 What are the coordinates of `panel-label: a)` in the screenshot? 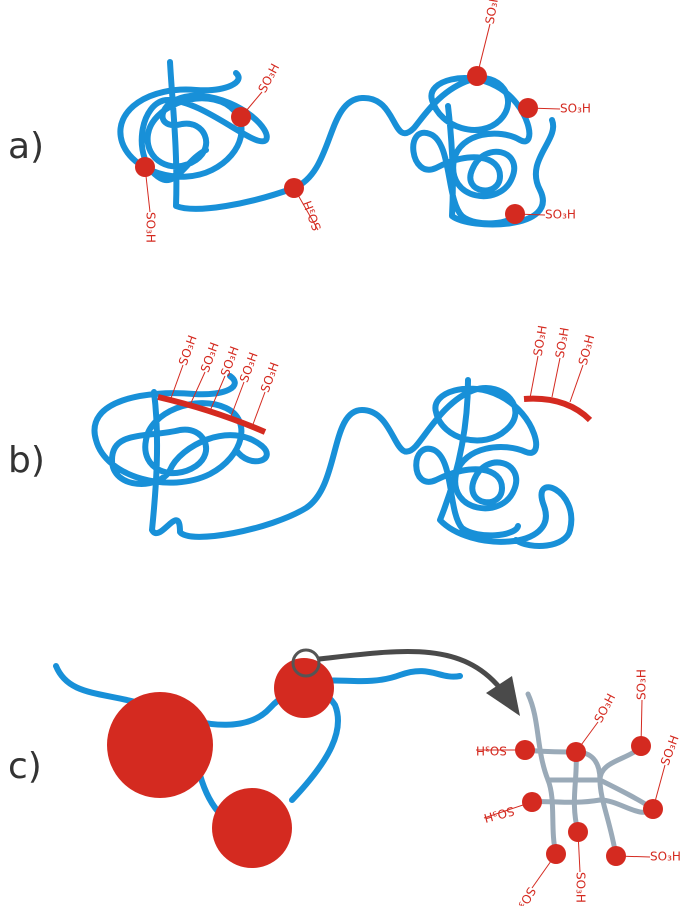 It's located at (26, 146).